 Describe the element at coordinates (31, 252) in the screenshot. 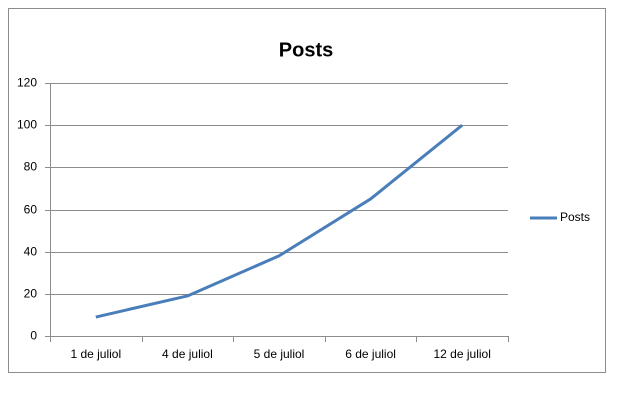

I see `y-tick-label: 40` at that location.